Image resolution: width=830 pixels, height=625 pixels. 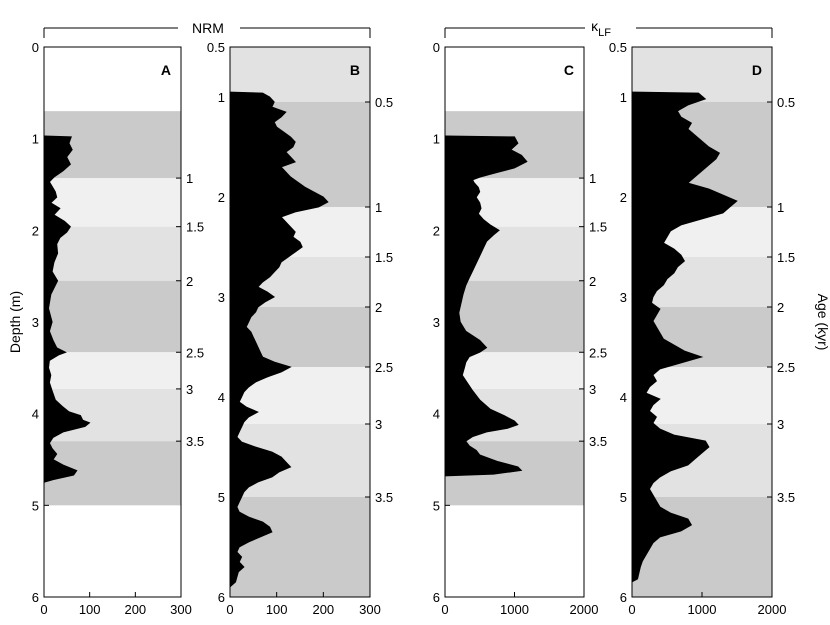 I want to click on klf-bracket: κLF, so click(x=608, y=28).